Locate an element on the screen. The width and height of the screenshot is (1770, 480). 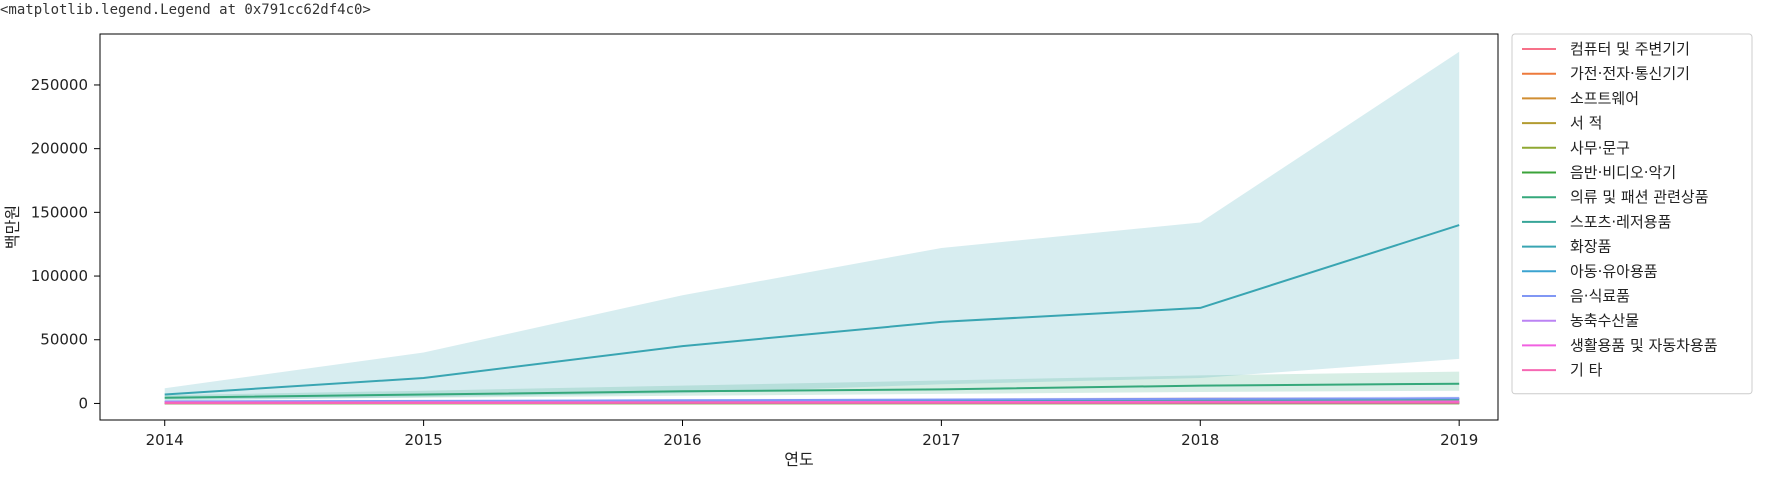
legend-entry-label: 아동·유아용품 is located at coordinates (1614, 271).